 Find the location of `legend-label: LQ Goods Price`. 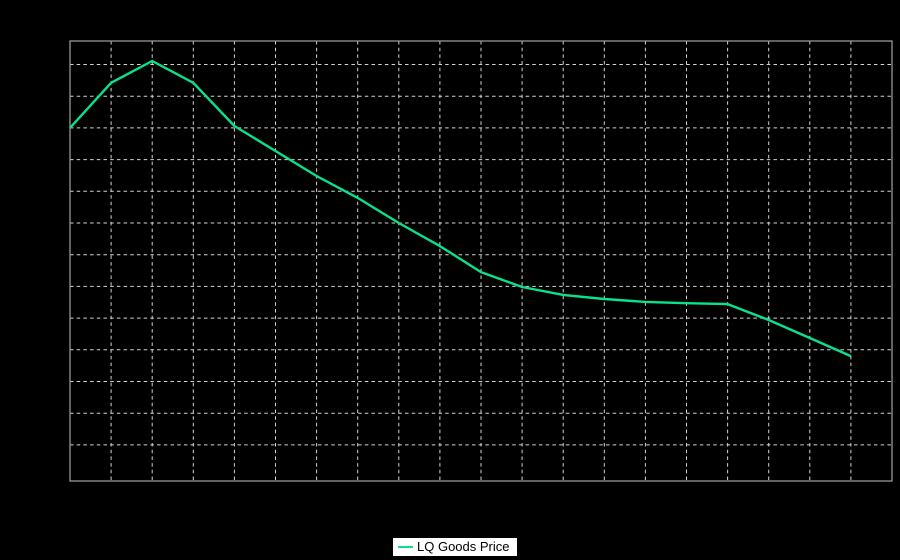

legend-label: LQ Goods Price is located at coordinates (463, 546).